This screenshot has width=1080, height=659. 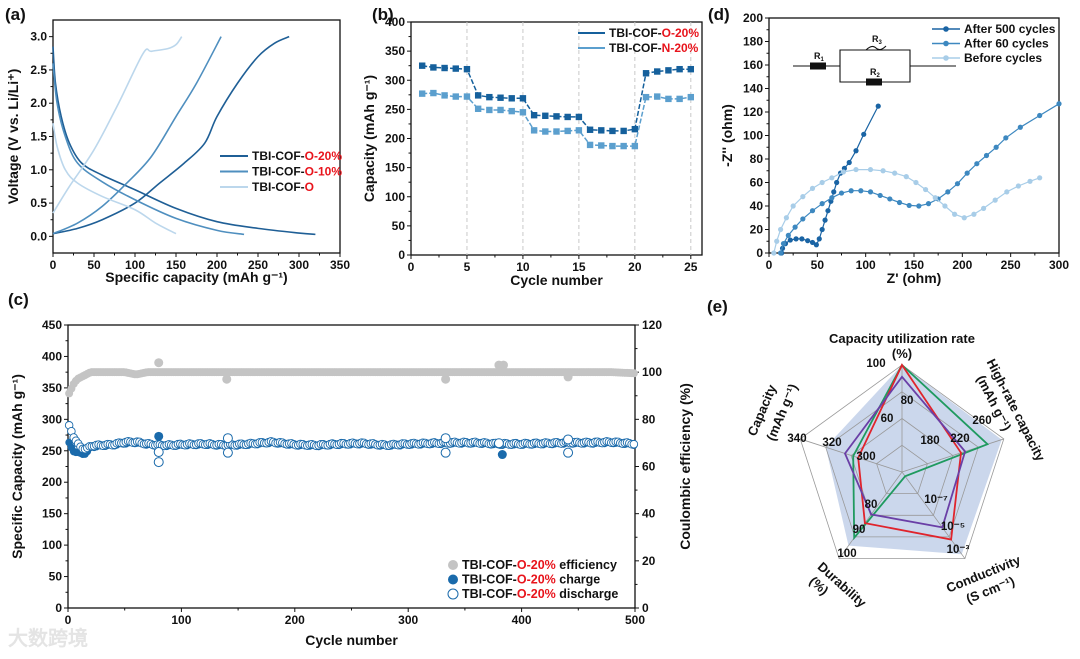 What do you see at coordinates (635, 620) in the screenshot?
I see `x-tick-label: 500` at bounding box center [635, 620].